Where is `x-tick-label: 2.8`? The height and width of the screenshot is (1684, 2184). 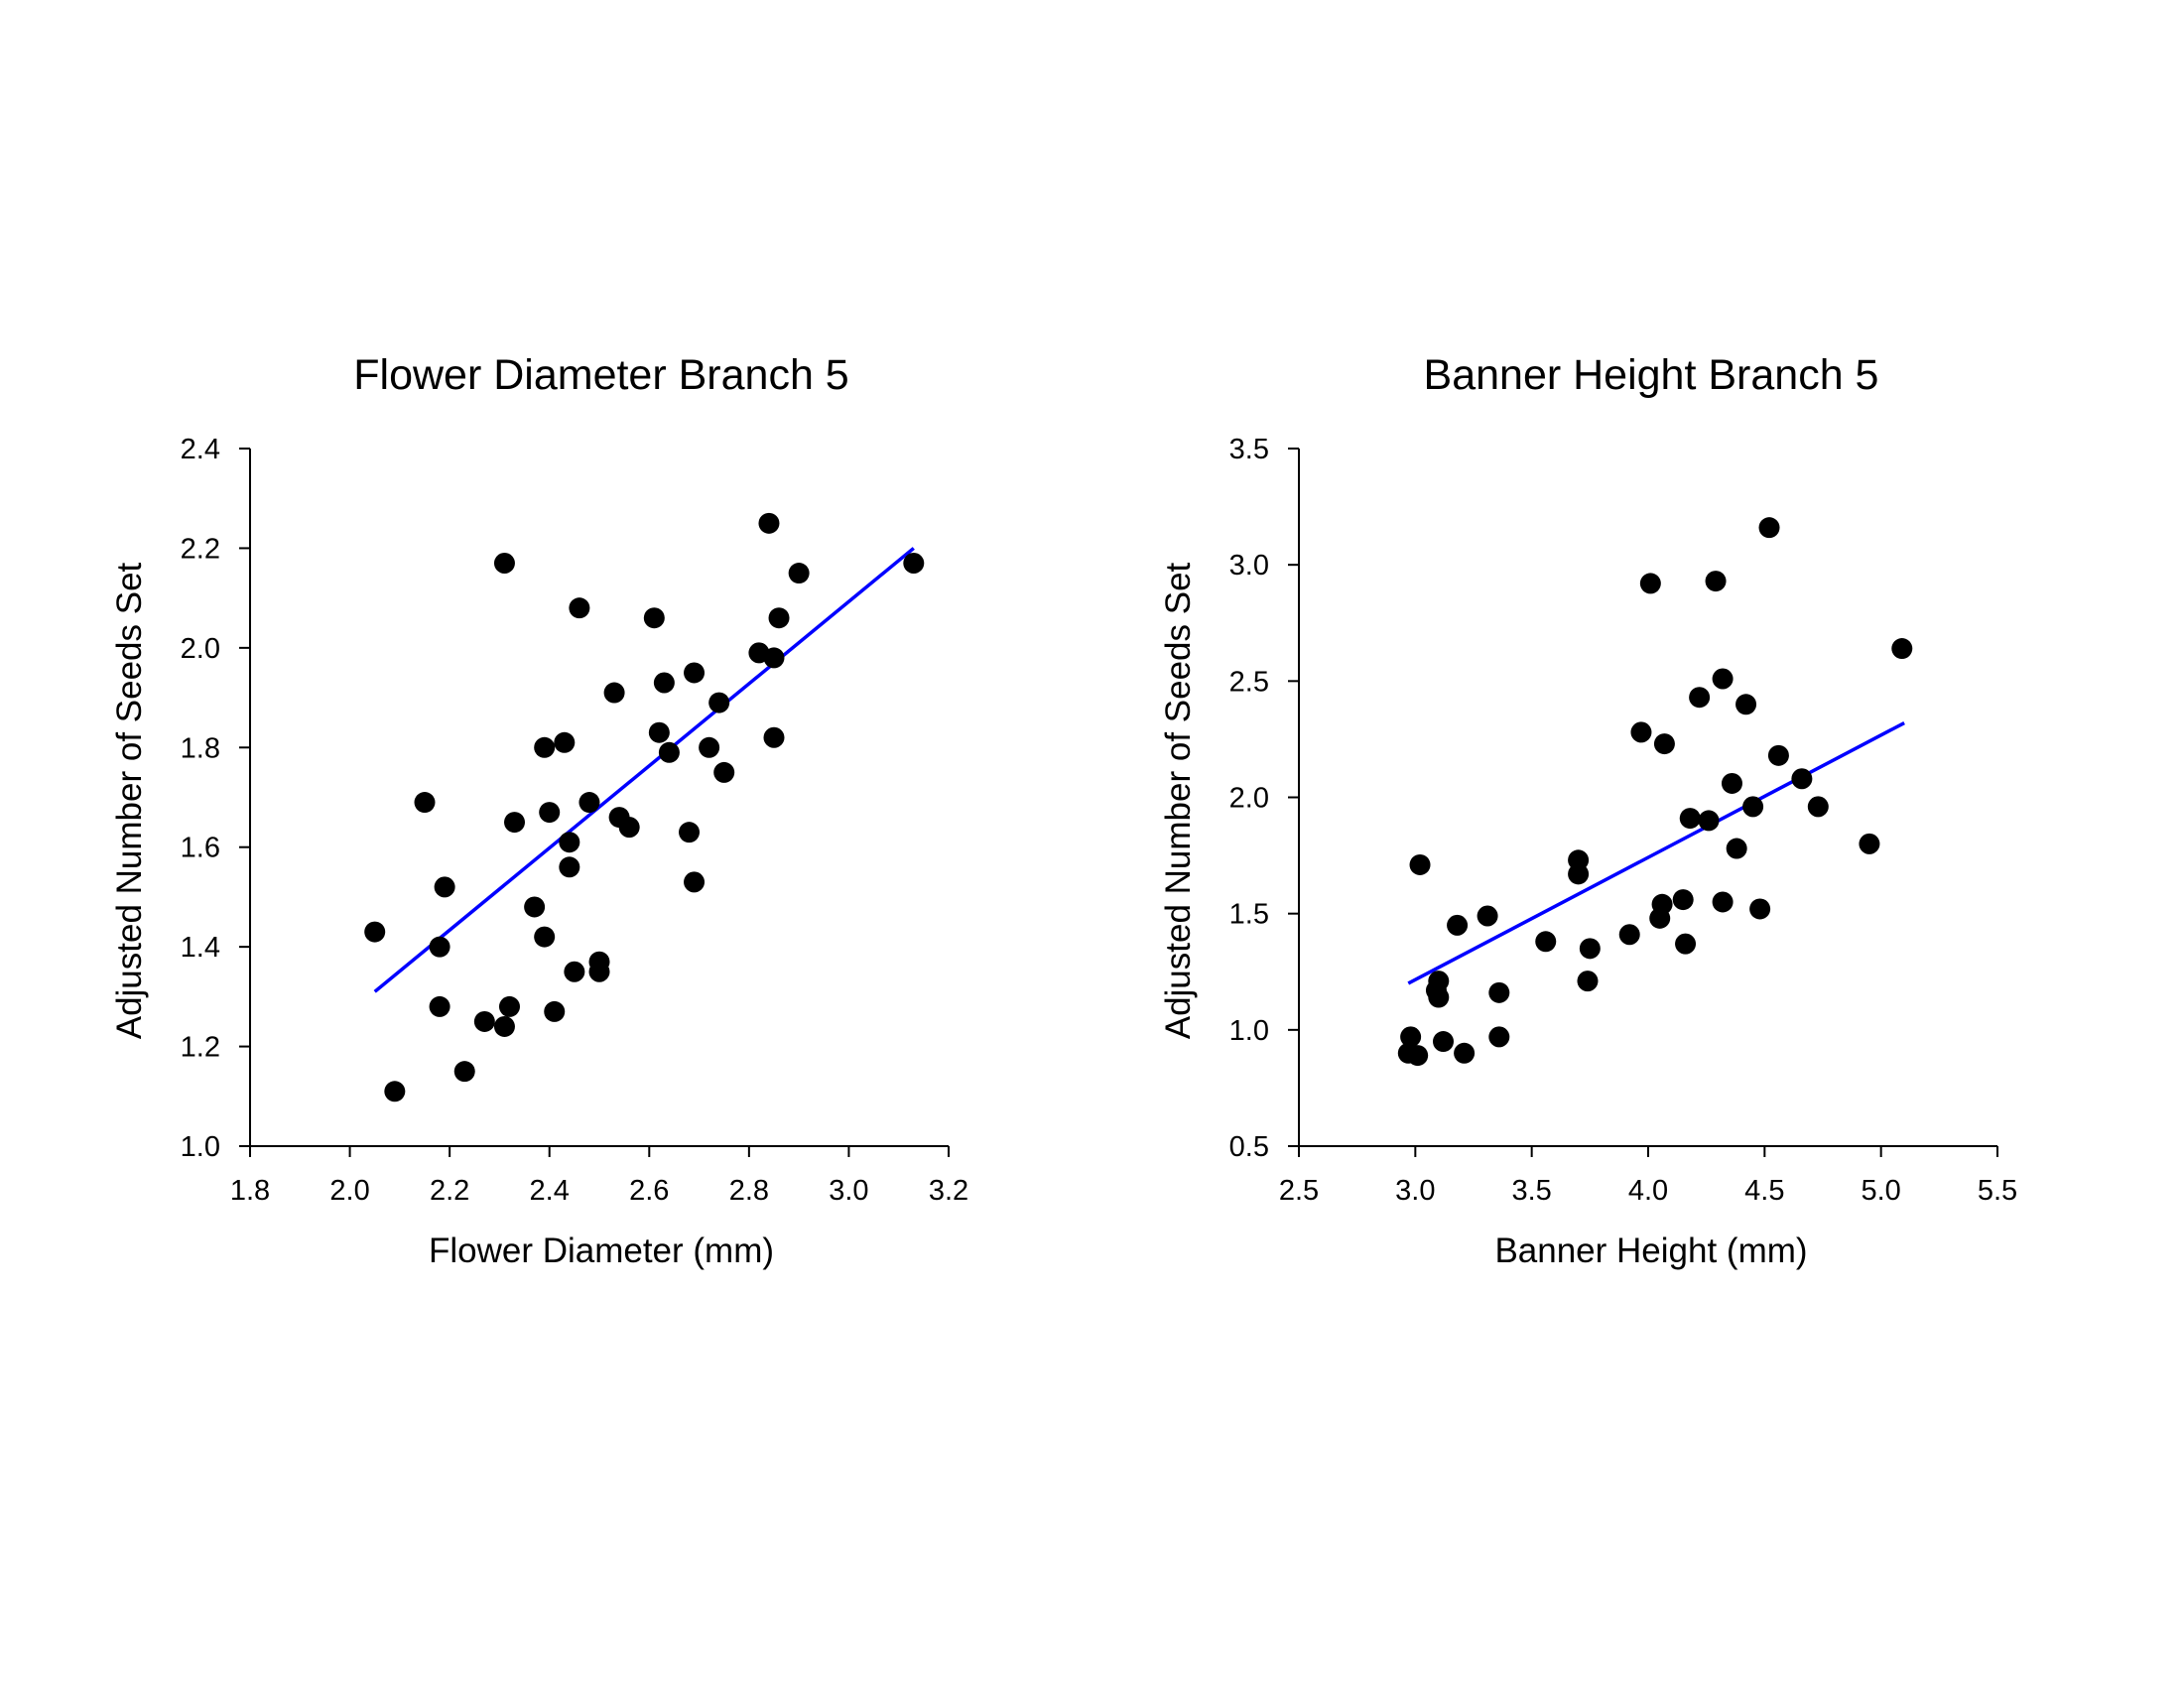
x-tick-label: 2.8 is located at coordinates (749, 1191).